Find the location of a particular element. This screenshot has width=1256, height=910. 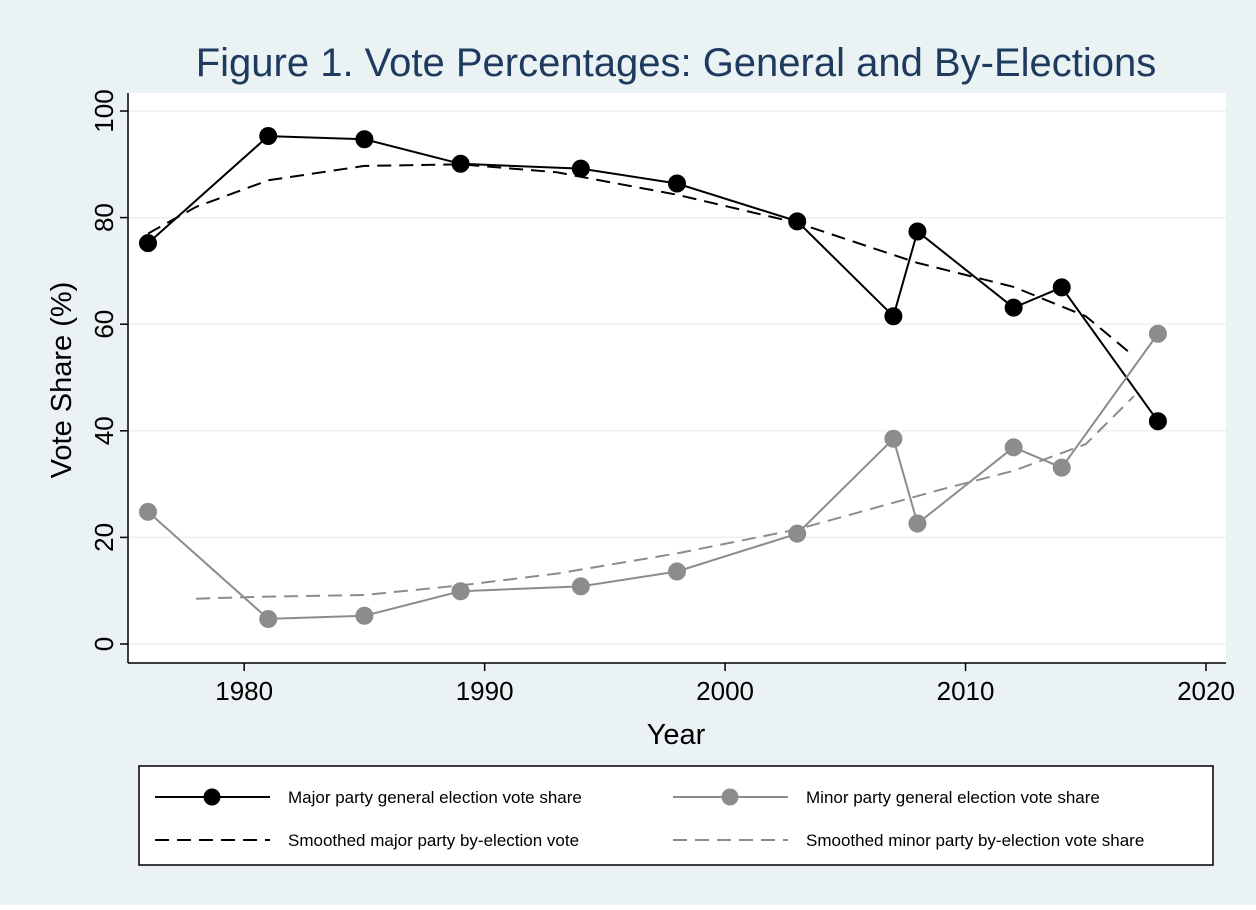

y-tick-label: 100 is located at coordinates (104, 110).